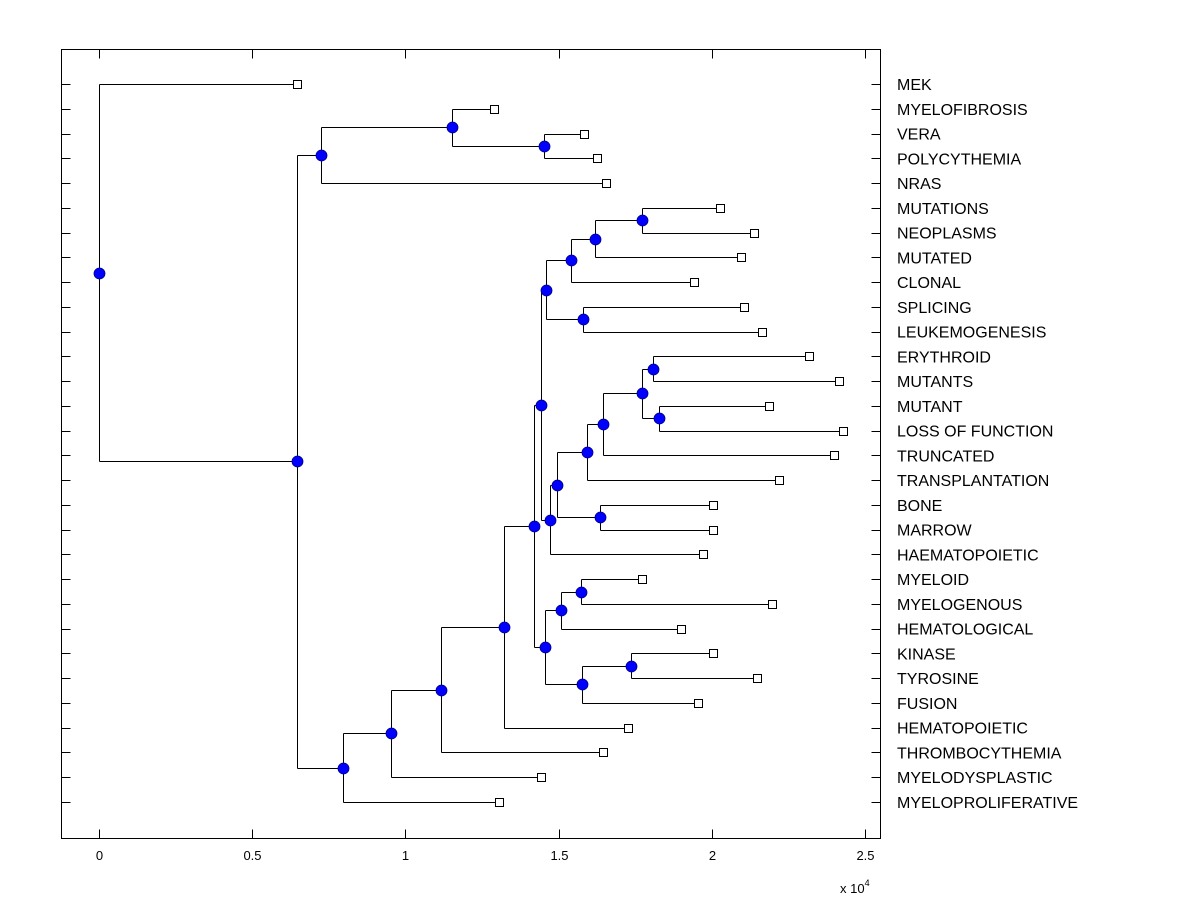 The image size is (1200, 900). What do you see at coordinates (927, 704) in the screenshot?
I see `leaf-label: FUSION` at bounding box center [927, 704].